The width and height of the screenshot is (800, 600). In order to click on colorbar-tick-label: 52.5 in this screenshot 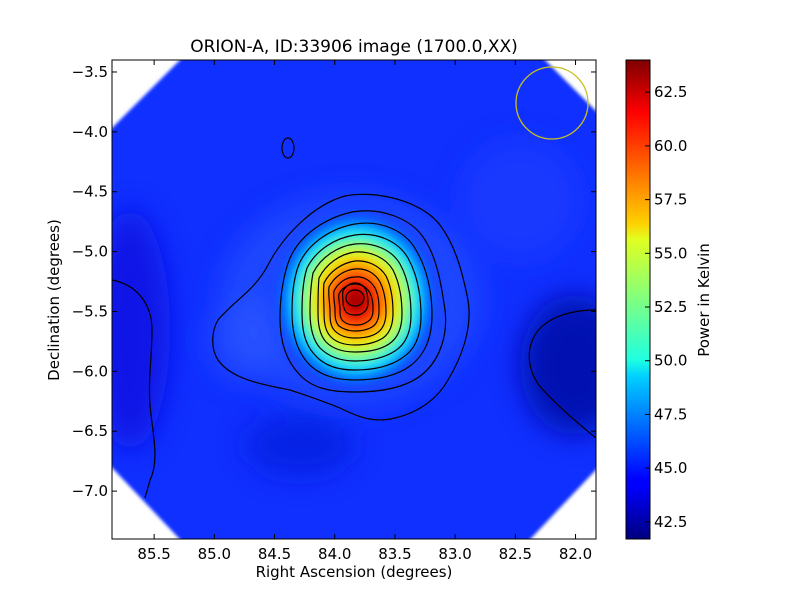, I will do `click(670, 307)`.